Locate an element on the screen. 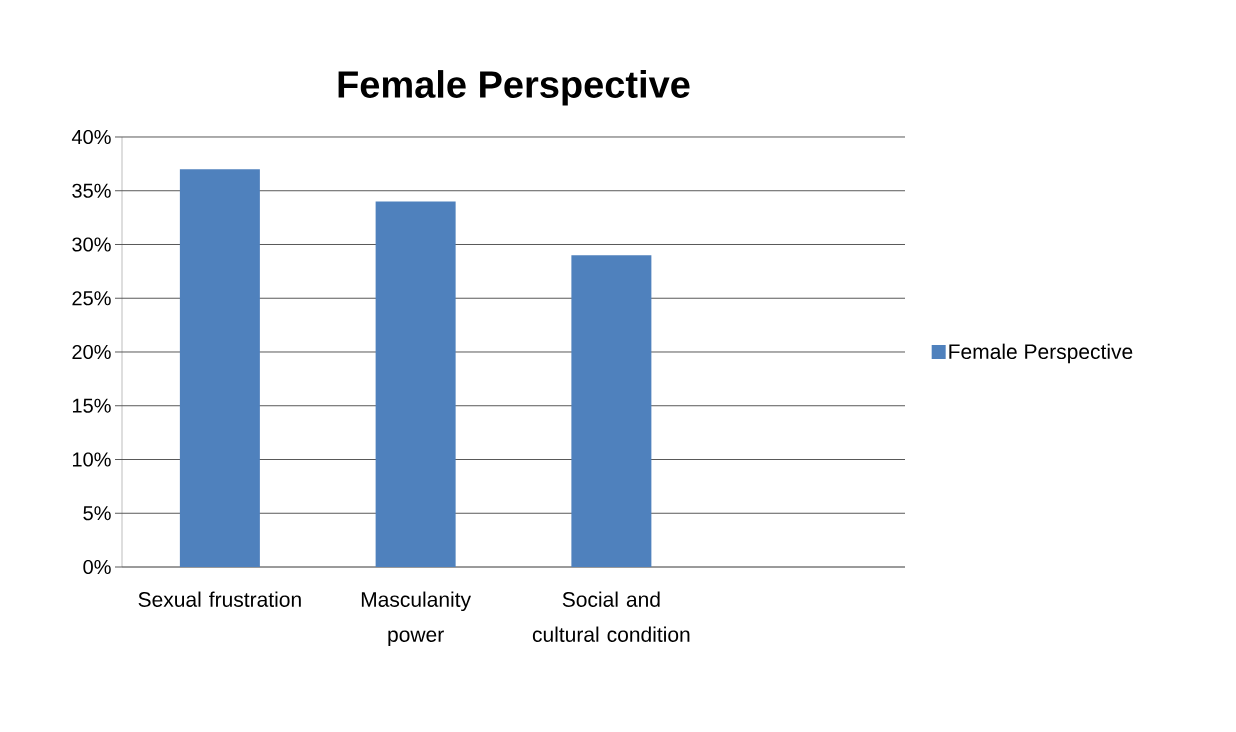 This screenshot has height=732, width=1236. x-tick-label: Masculanity power is located at coordinates (416, 619).